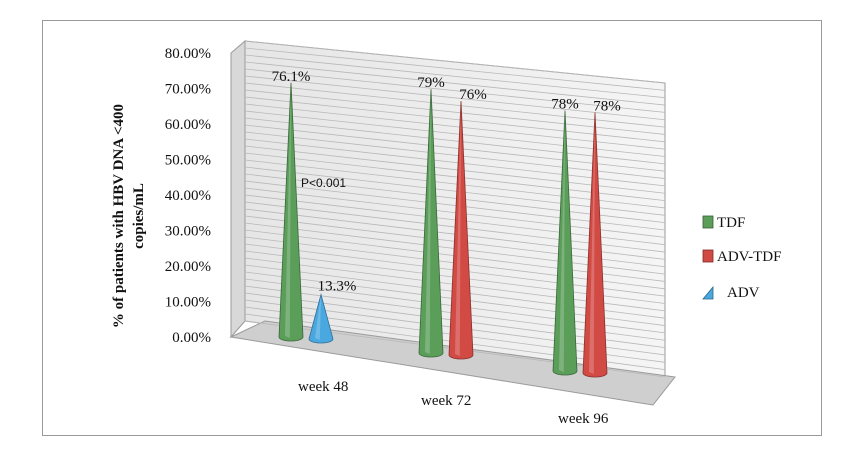  What do you see at coordinates (446, 401) in the screenshot?
I see `category-label: week 72` at bounding box center [446, 401].